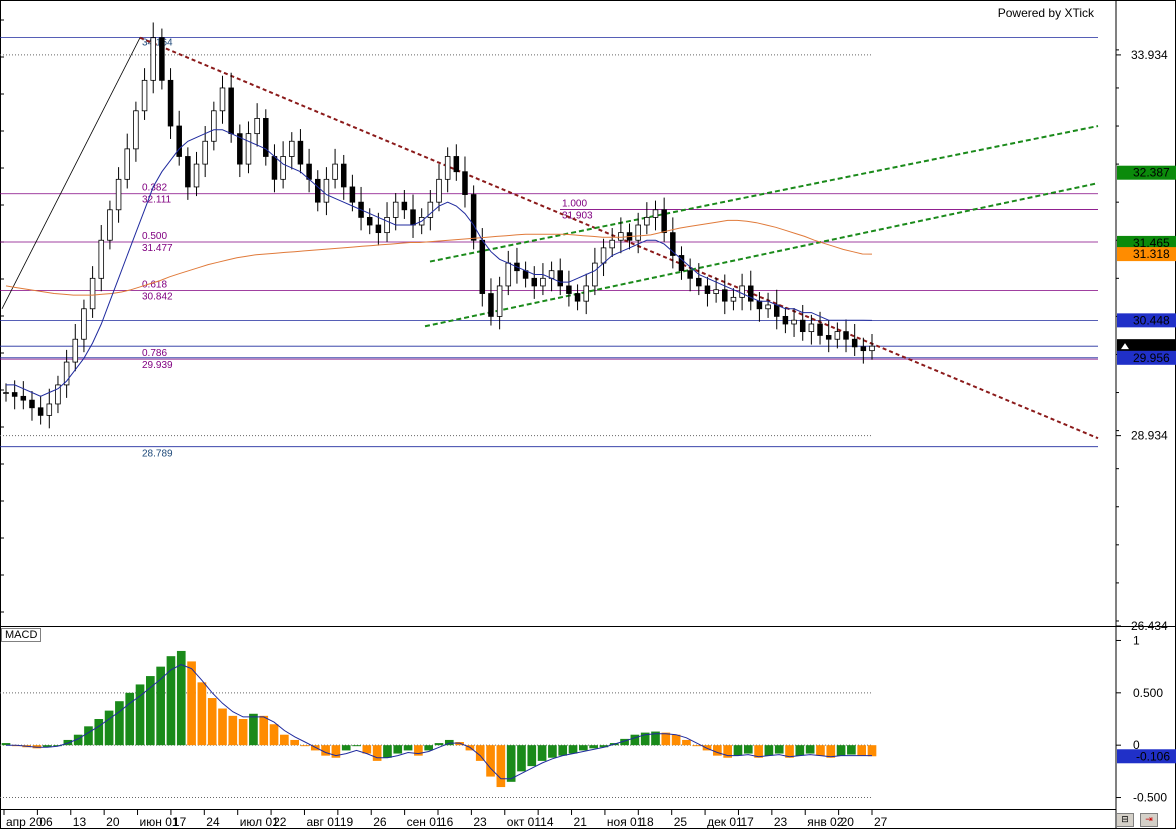 The width and height of the screenshot is (1176, 829). Describe the element at coordinates (280, 822) in the screenshot. I see `x-tick-label: 22` at that location.